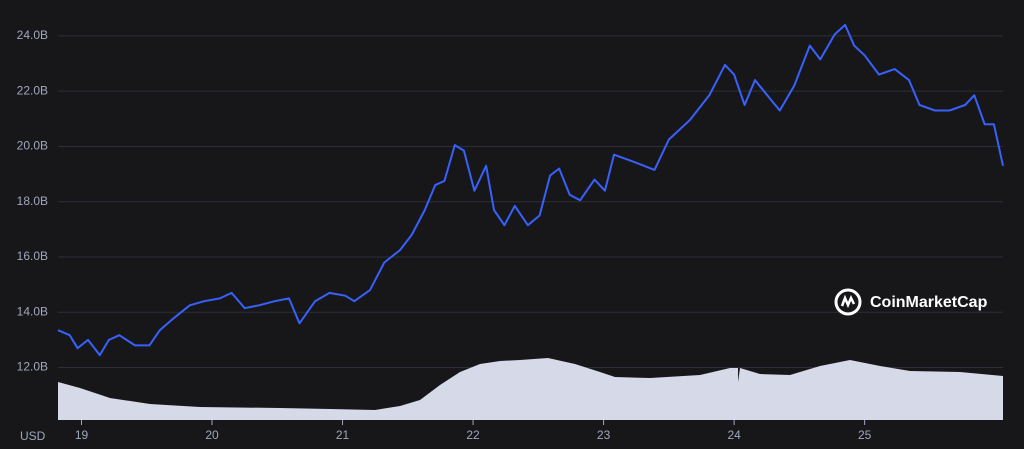 This screenshot has width=1024, height=449. What do you see at coordinates (343, 435) in the screenshot?
I see `x-tick-label: 21` at bounding box center [343, 435].